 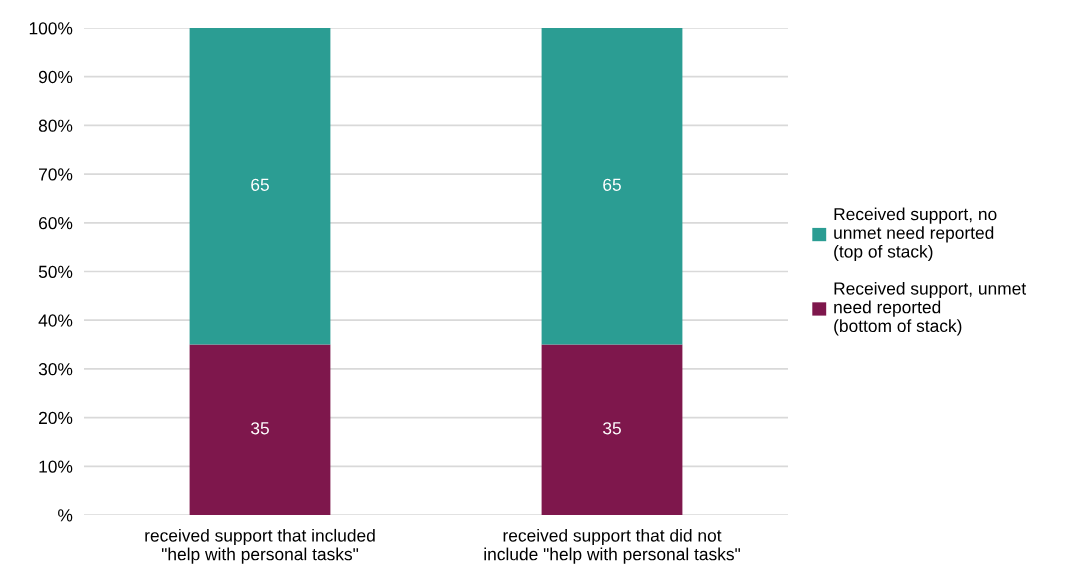 I want to click on x-tick-label: received support that included "help with personal tasks", so click(x=260, y=546).